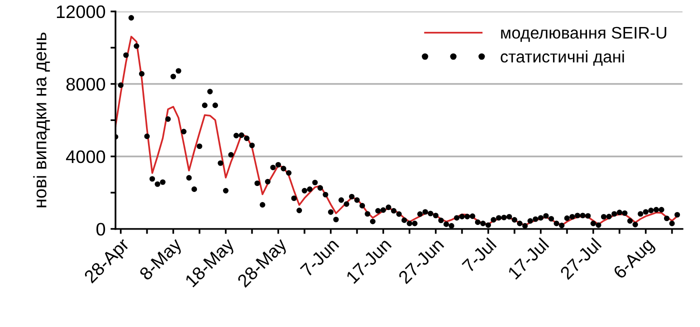  I want to click on y-tick-label: 4000, so click(86, 157).